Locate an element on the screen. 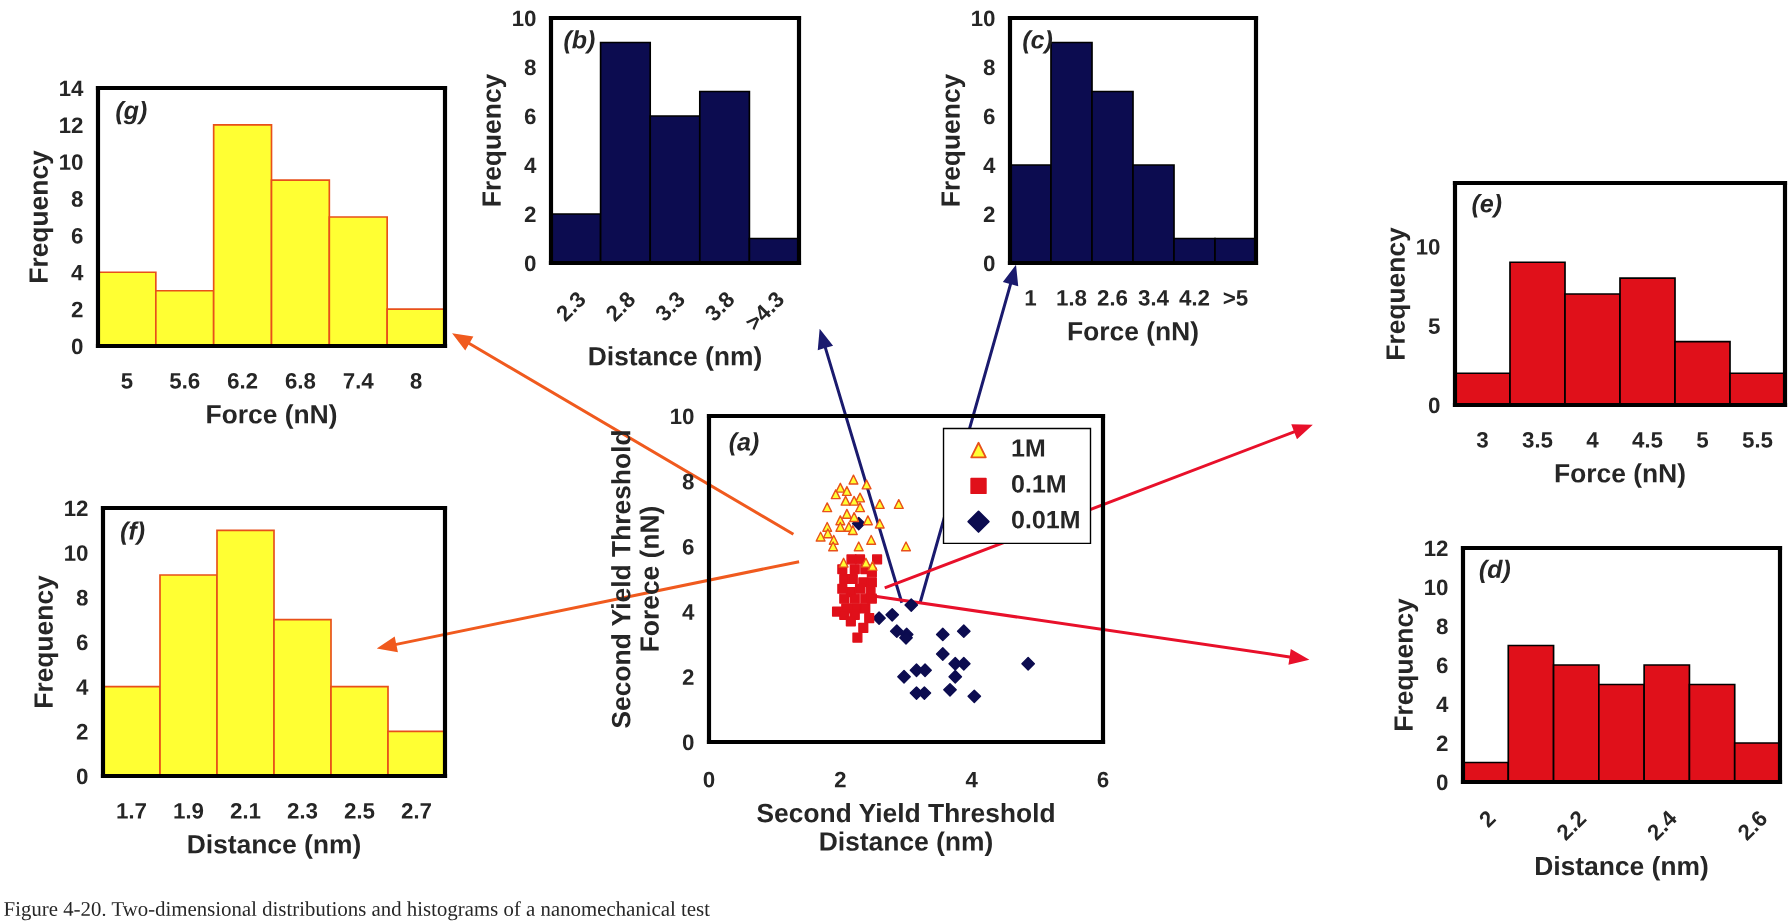  x-tick-label: 0 is located at coordinates (709, 779).